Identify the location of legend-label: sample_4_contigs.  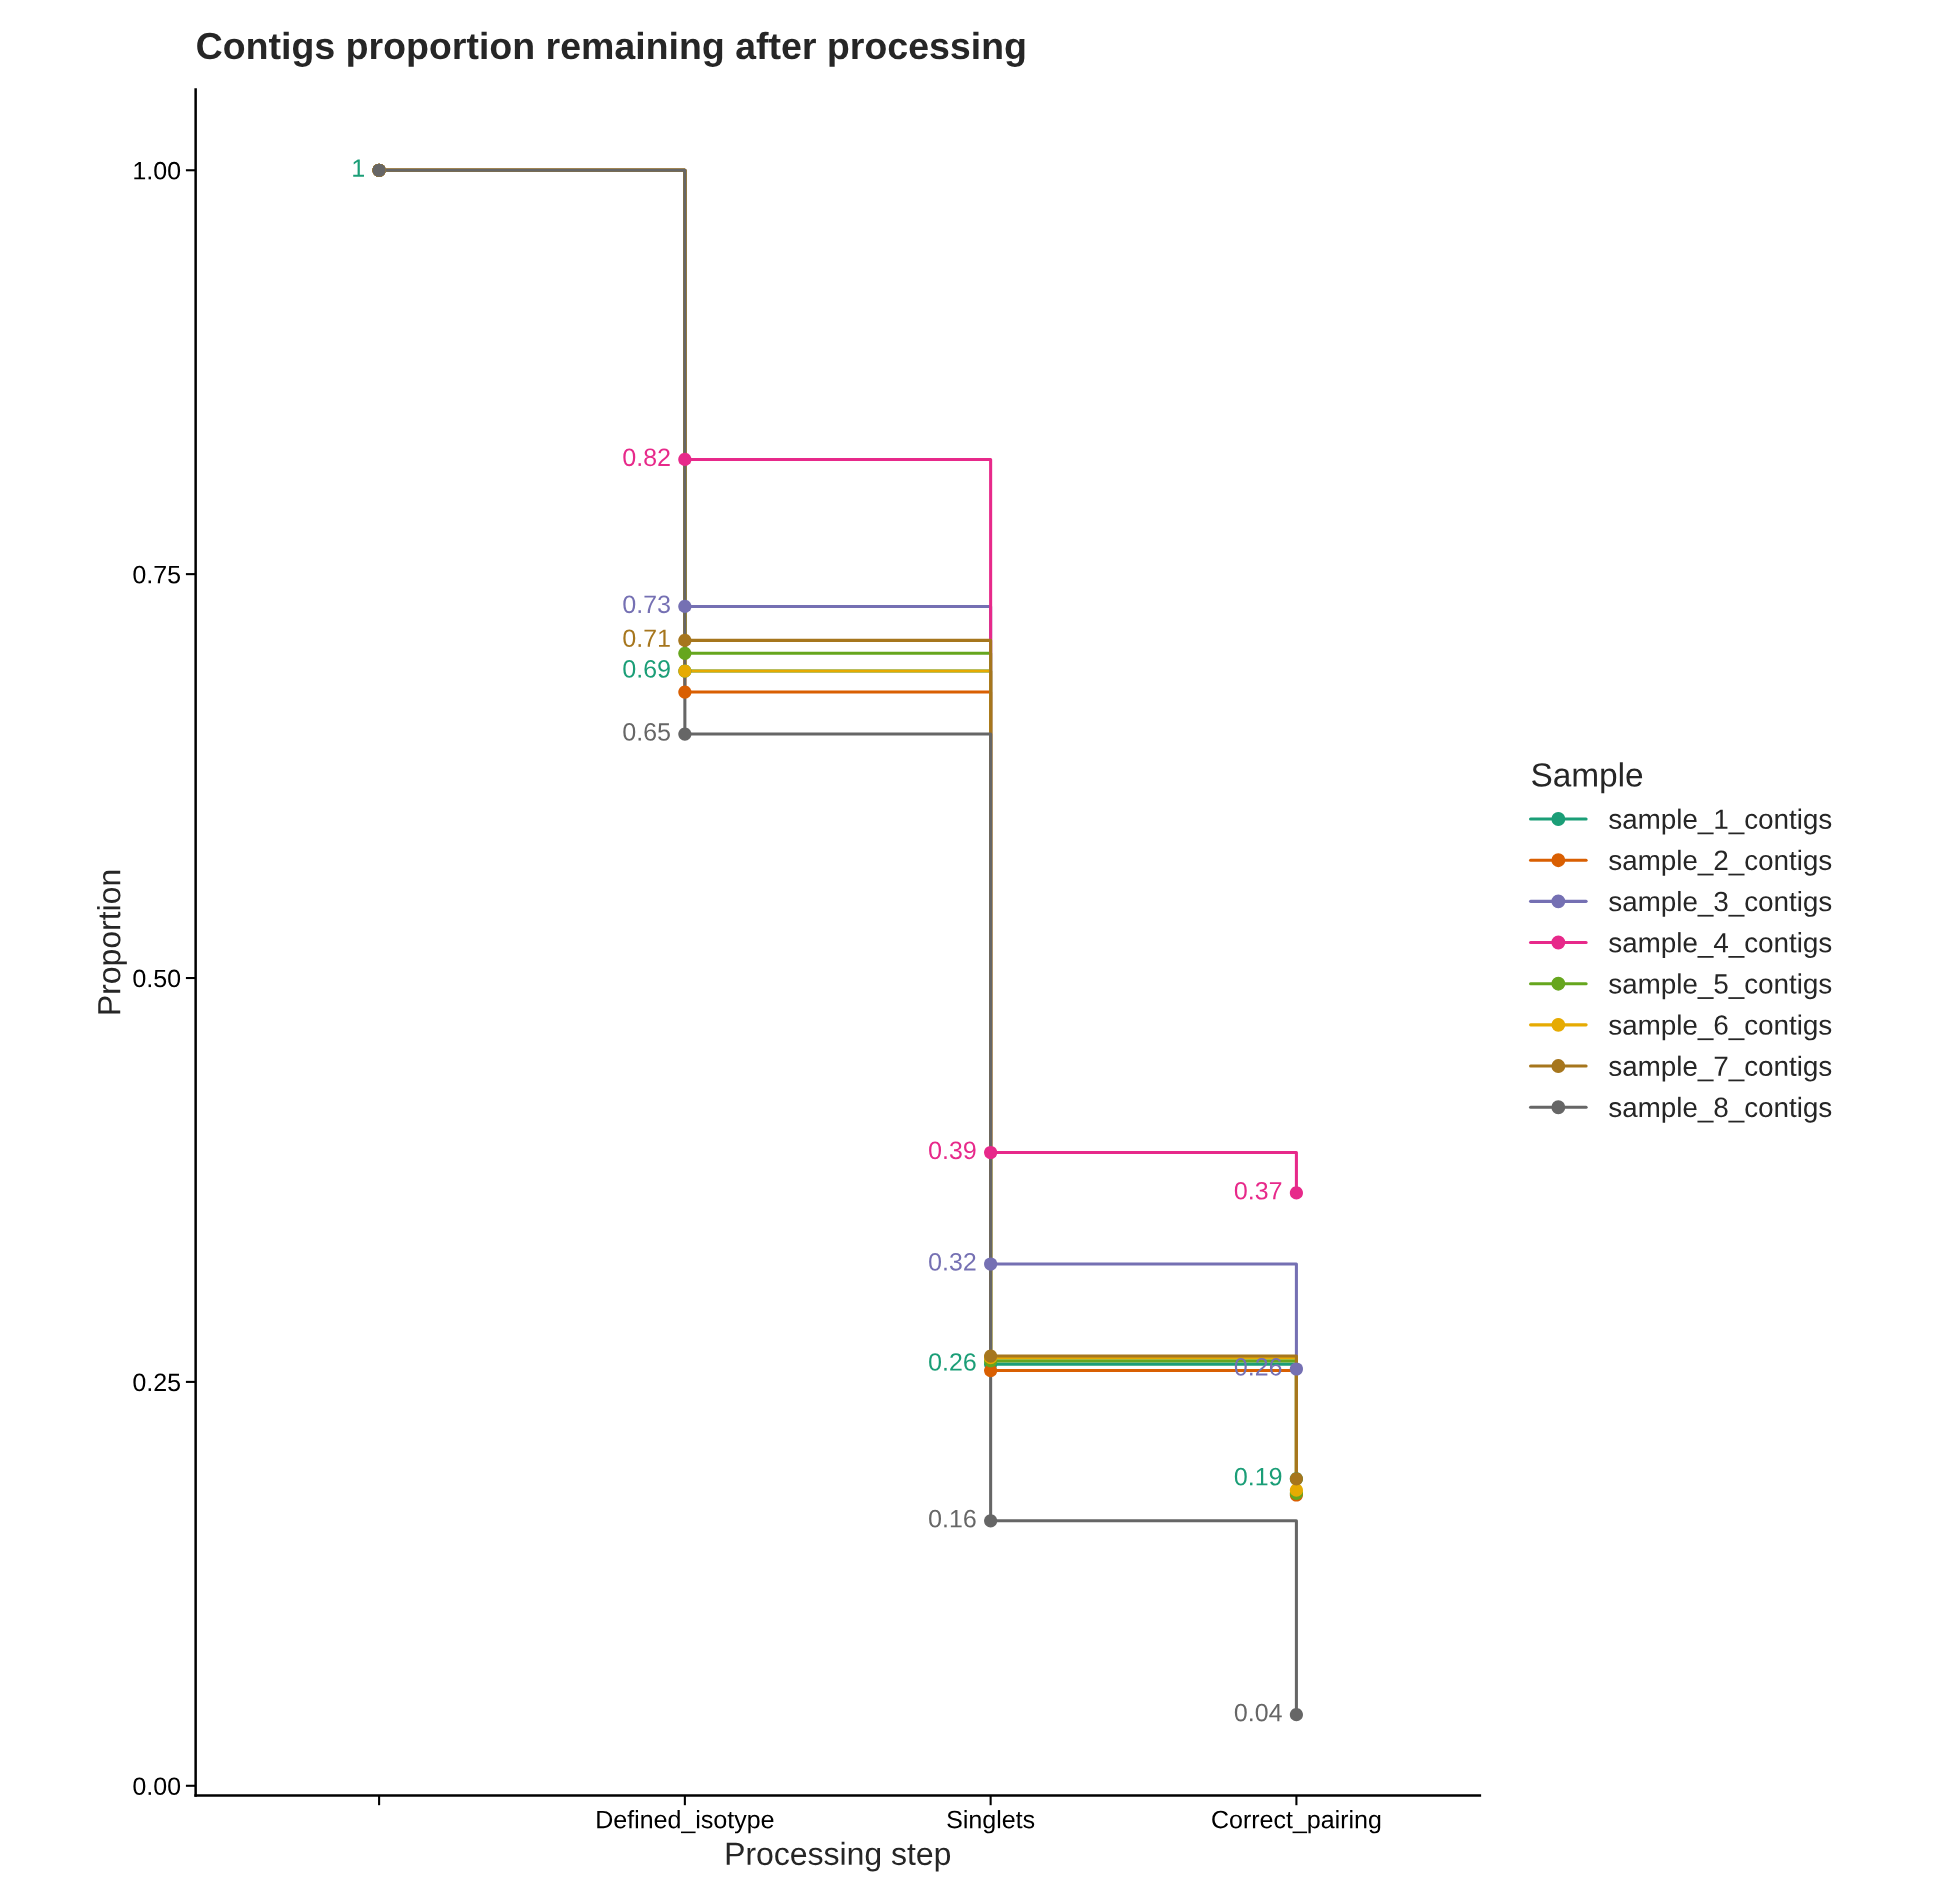
(1720, 945).